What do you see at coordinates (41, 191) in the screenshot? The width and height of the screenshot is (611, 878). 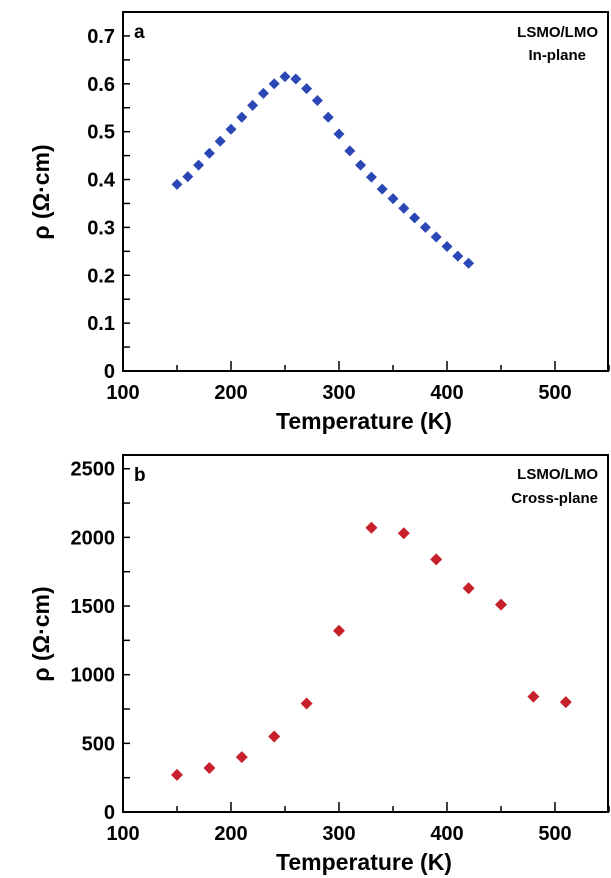 I see `y-axis-label-a: ρ (Ω·cm)` at bounding box center [41, 191].